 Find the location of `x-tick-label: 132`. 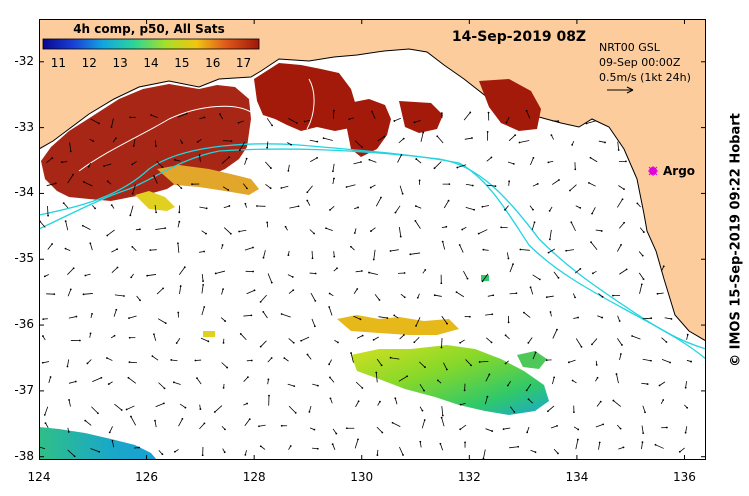

x-tick-label: 132 is located at coordinates (469, 477).